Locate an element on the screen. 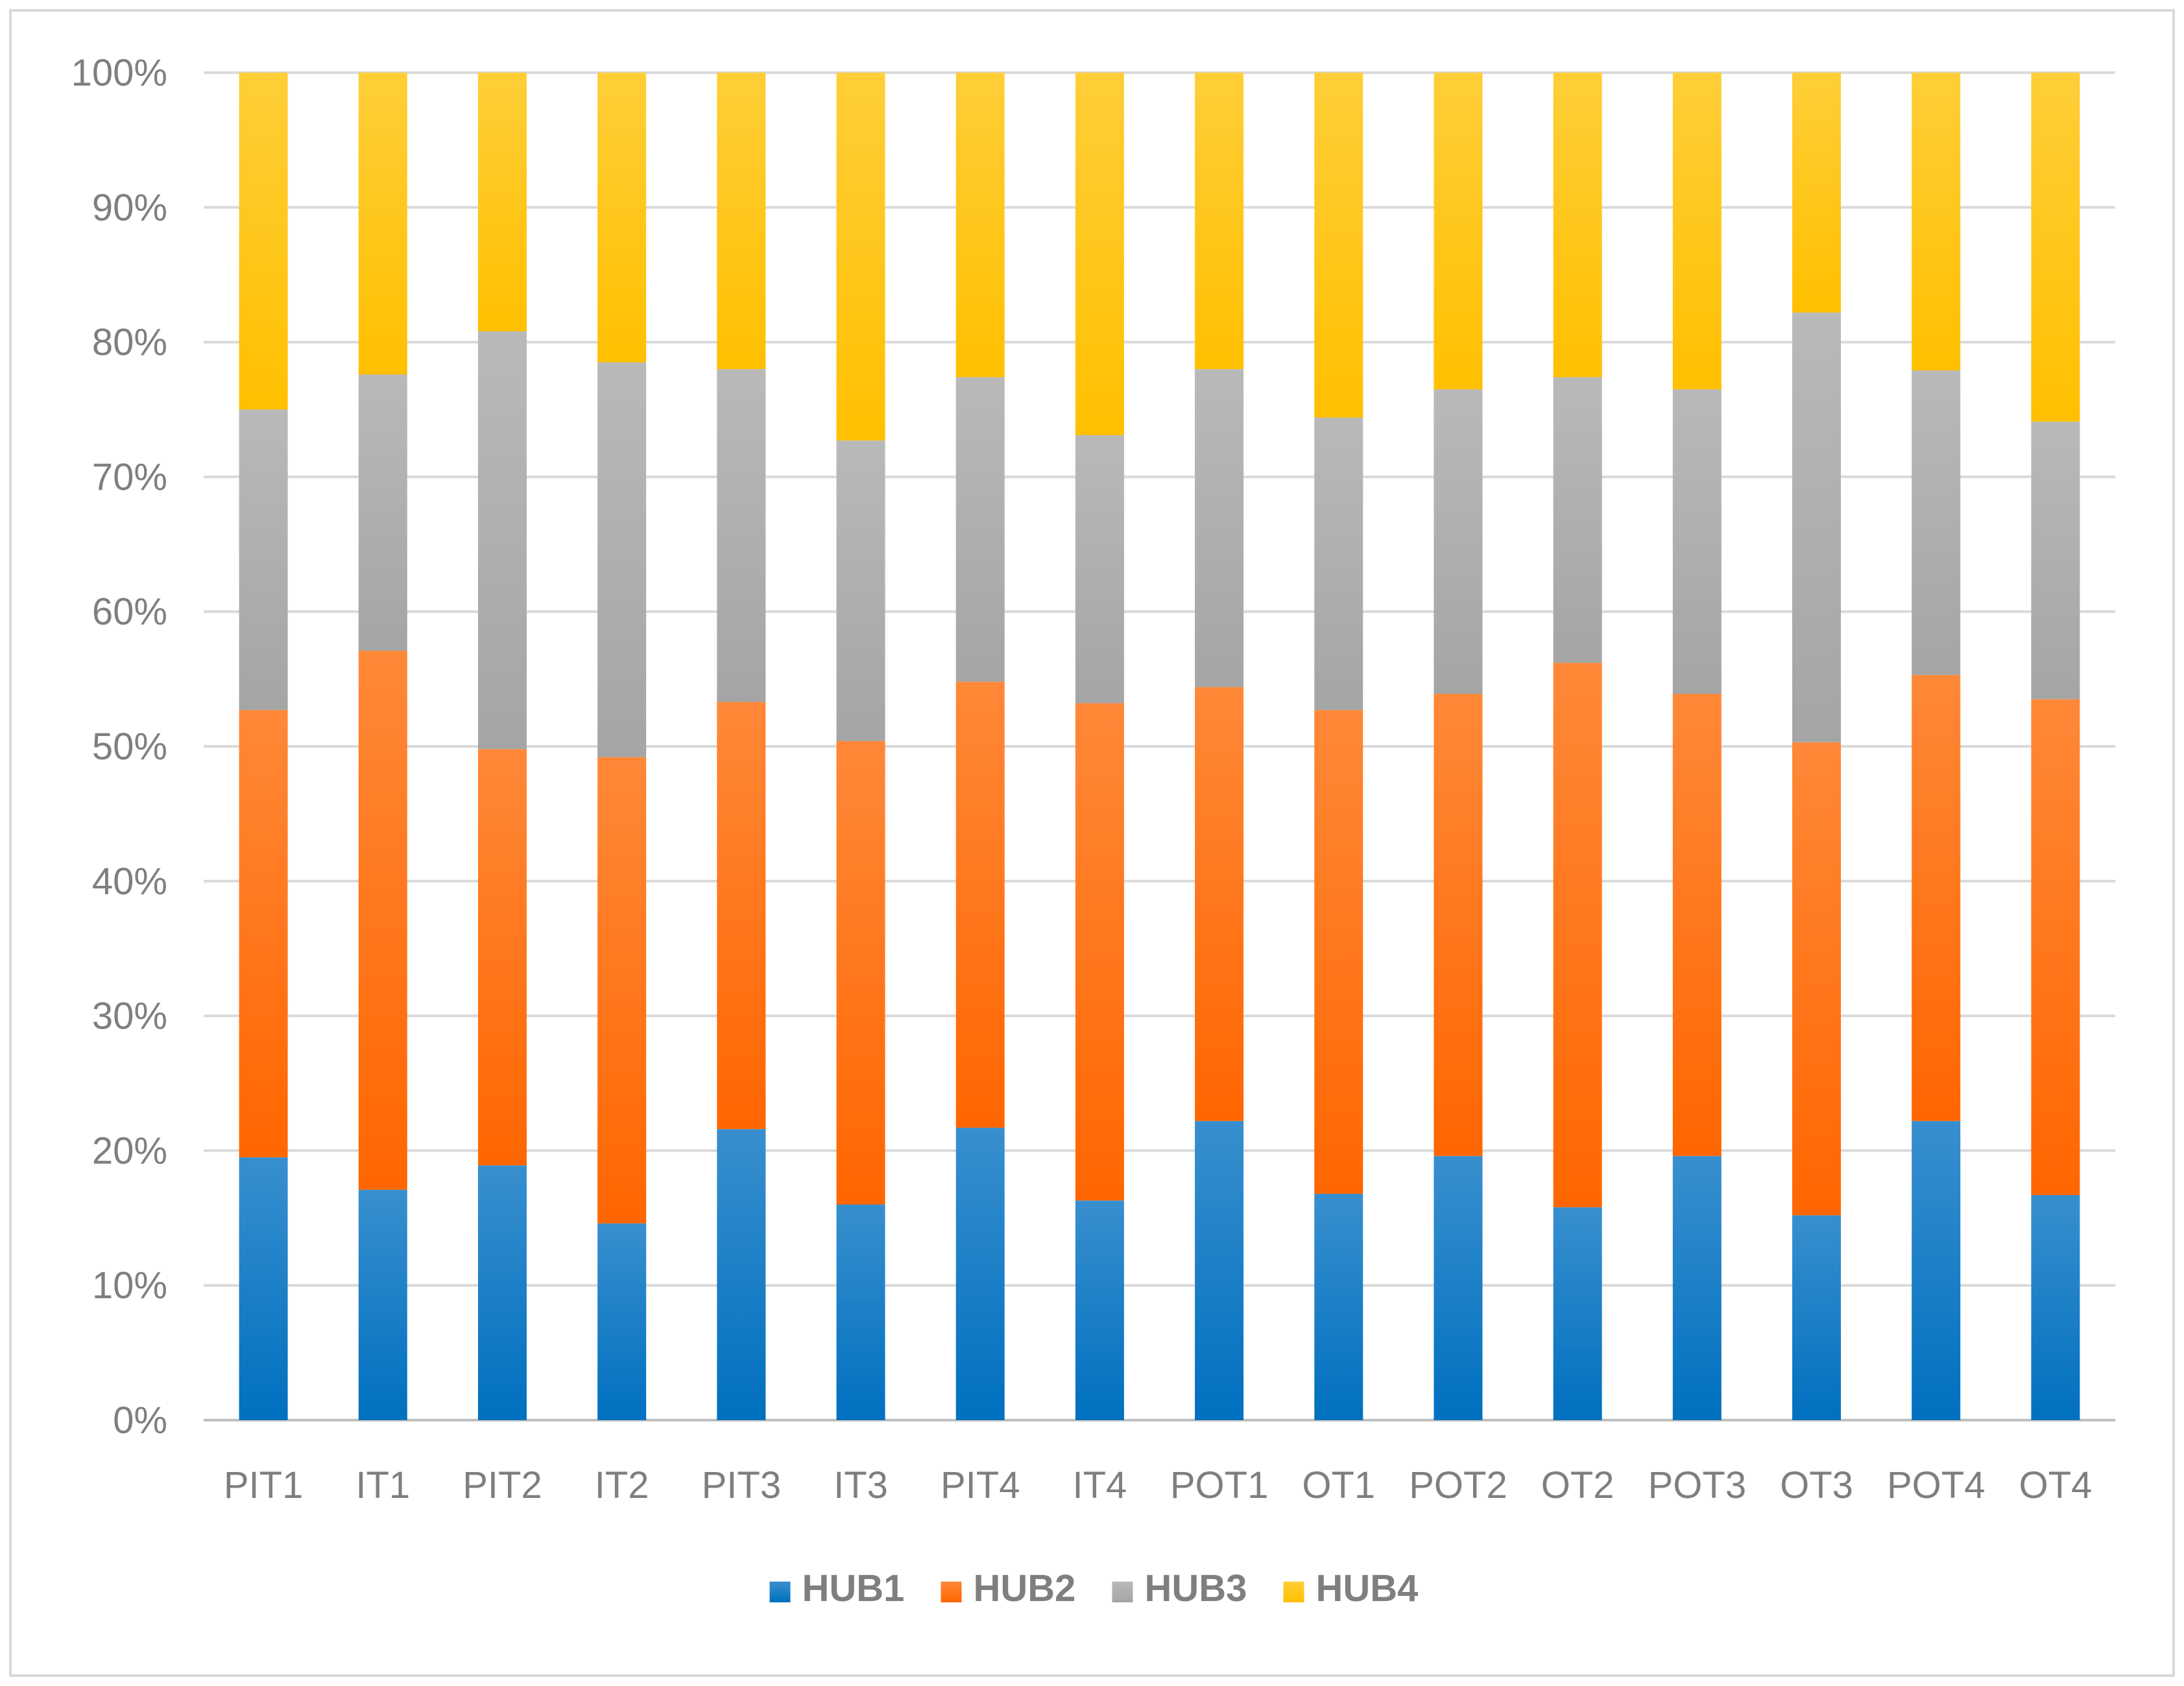 The height and width of the screenshot is (1686, 2184). bar-hub4-it3 is located at coordinates (861, 257).